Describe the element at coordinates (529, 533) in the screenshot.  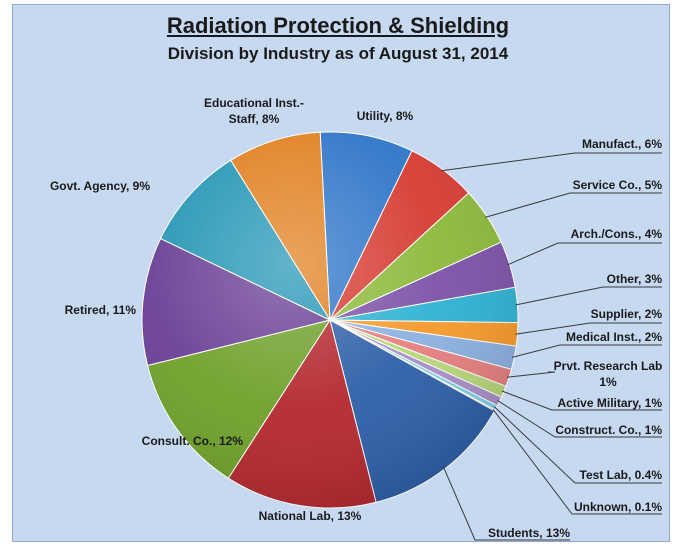
I see `slice-label-students: Students, 13%` at that location.